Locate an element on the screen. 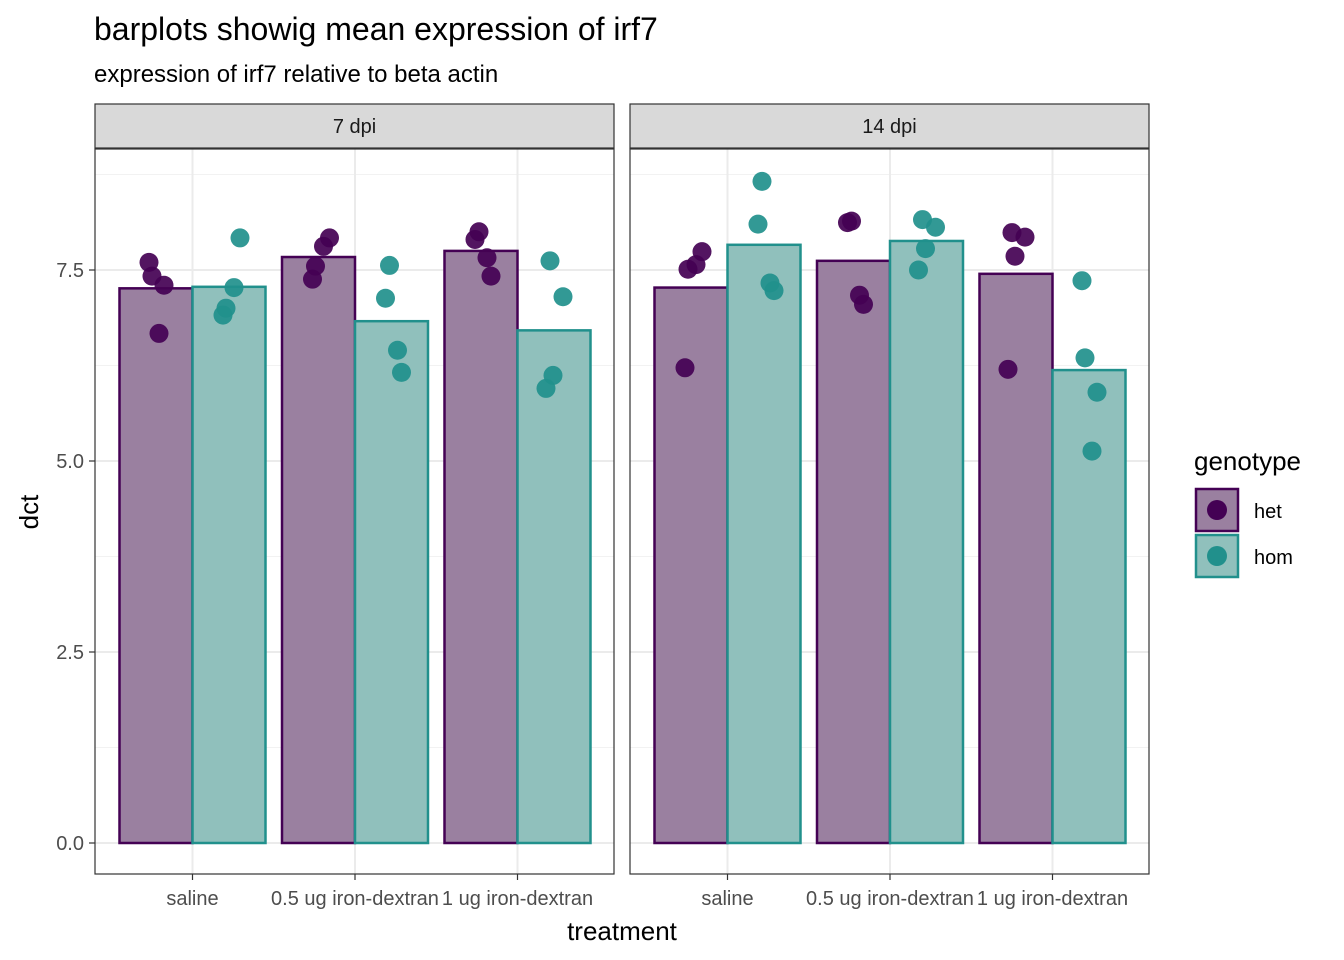  y-tick-label: 2.5 is located at coordinates (70, 653).